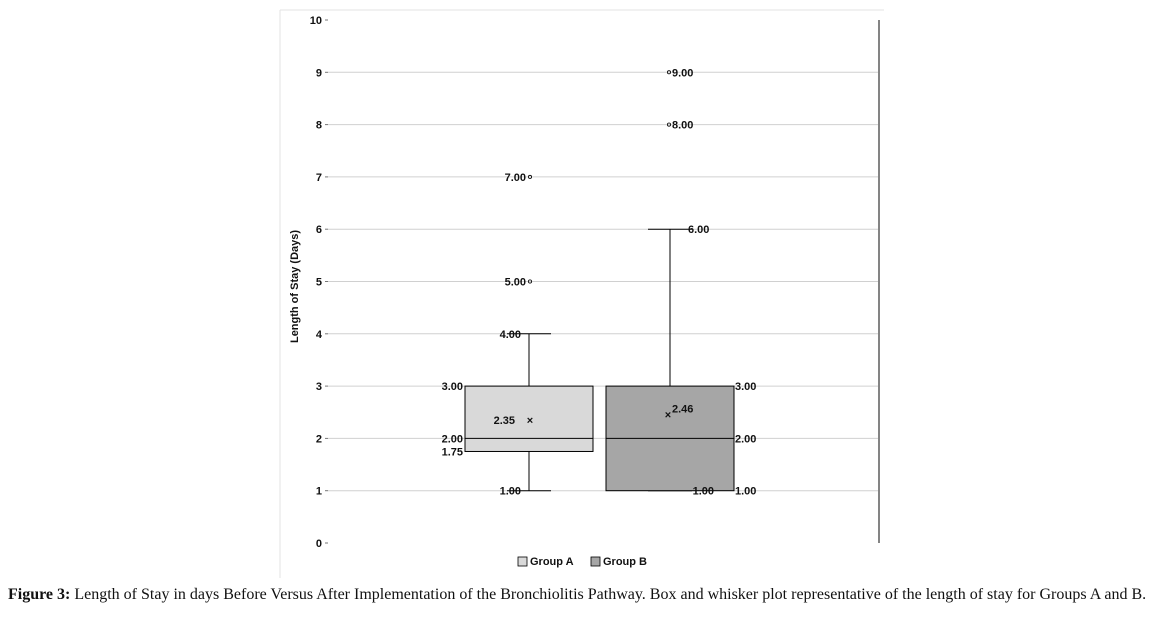  Describe the element at coordinates (316, 21) in the screenshot. I see `y-tick-label: 10` at that location.